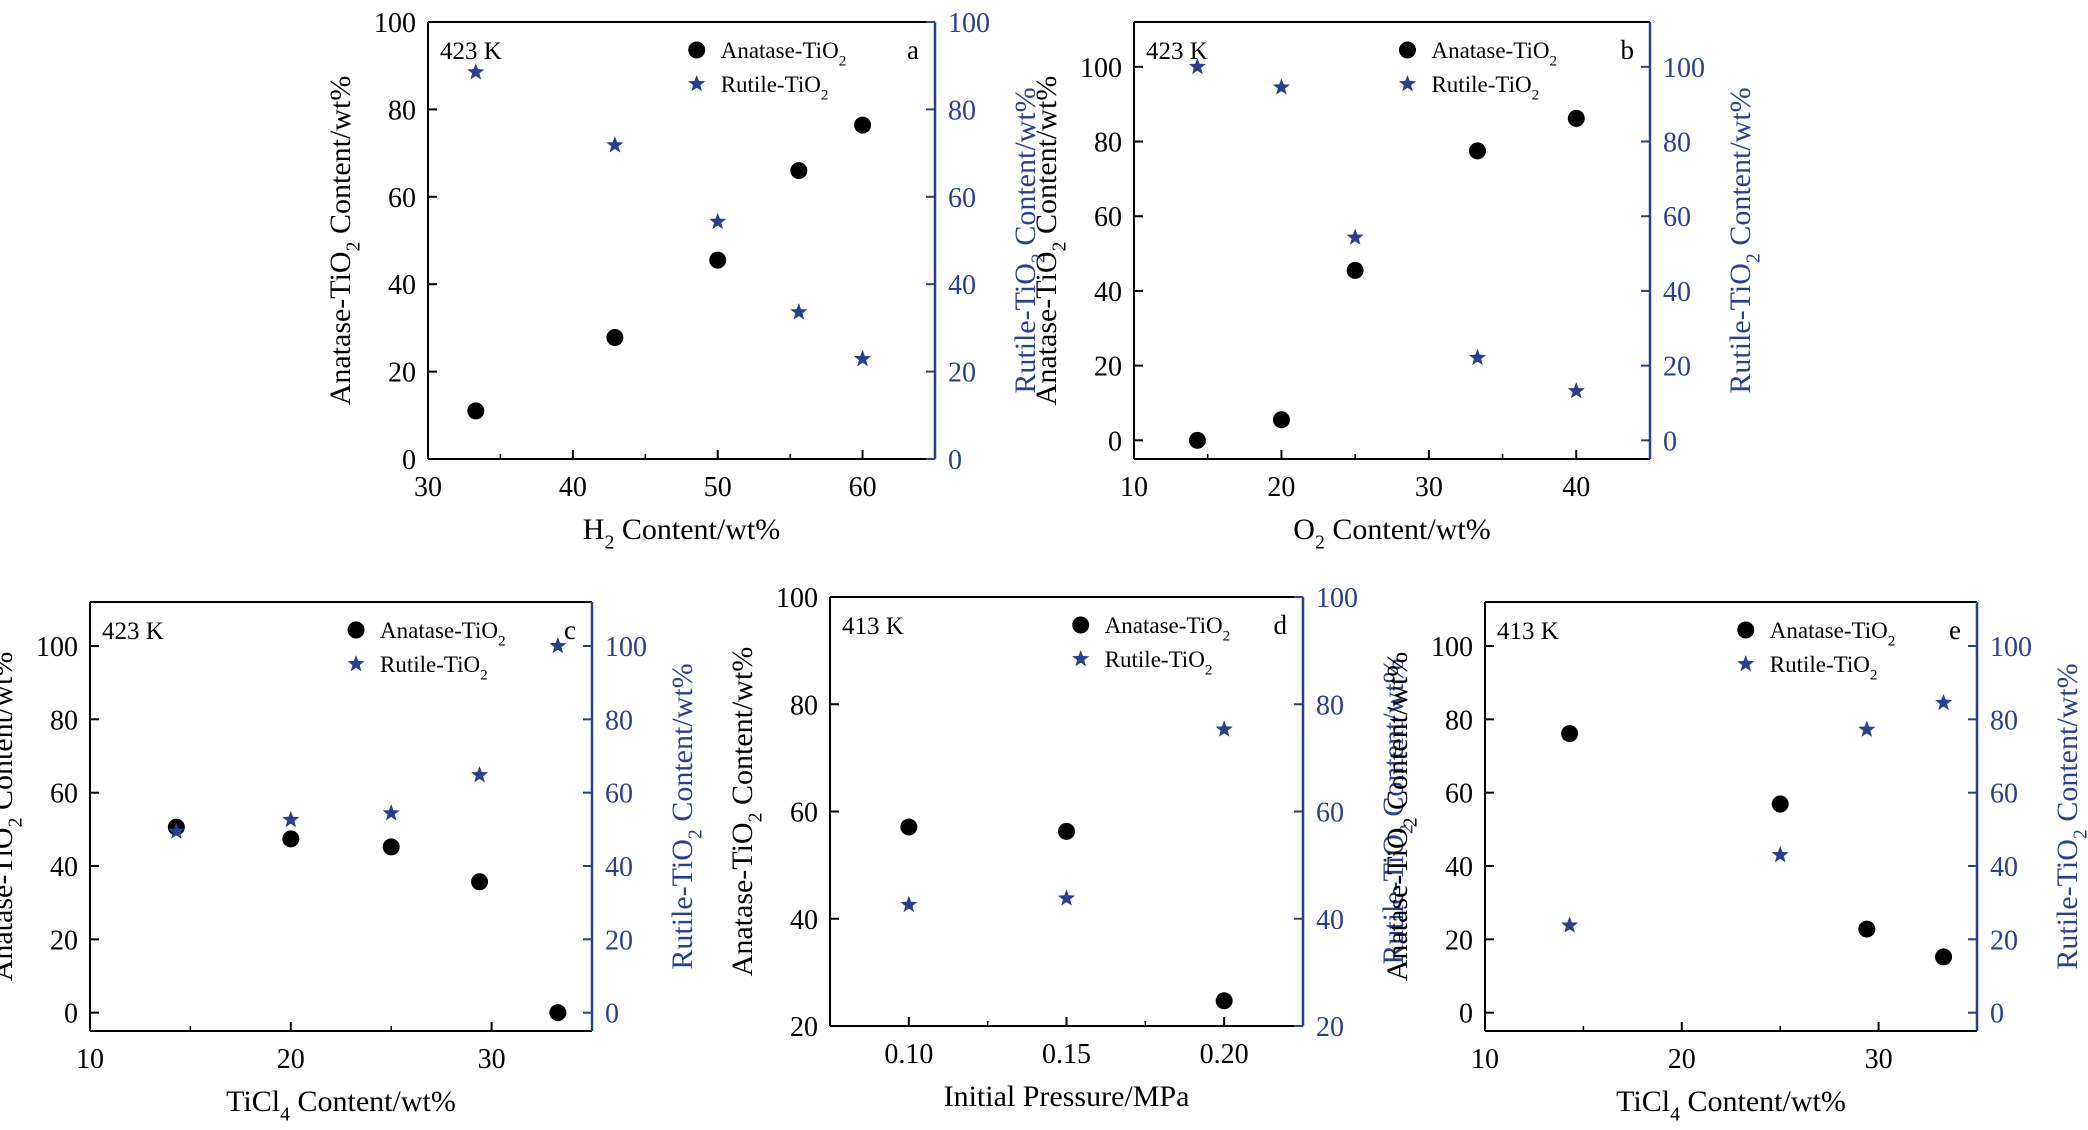 The width and height of the screenshot is (2088, 1130). I want to click on x-tick-label: 10, so click(1134, 487).